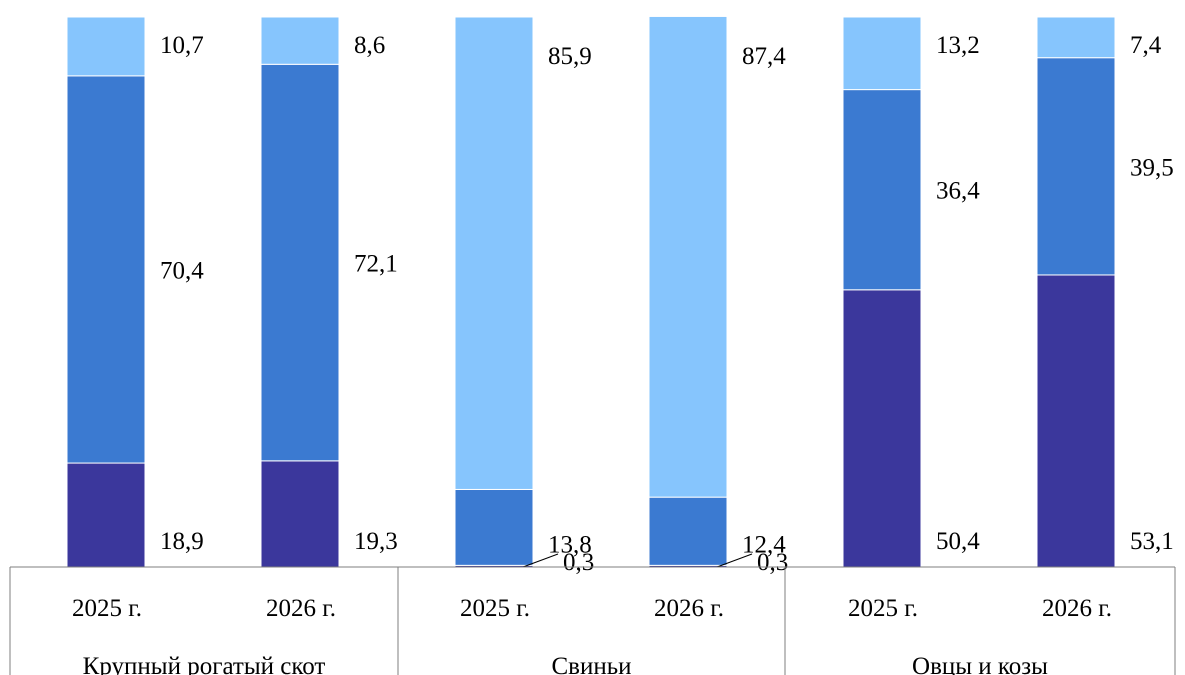  Describe the element at coordinates (369, 45) in the screenshot. I see `data-label: 8,6` at that location.